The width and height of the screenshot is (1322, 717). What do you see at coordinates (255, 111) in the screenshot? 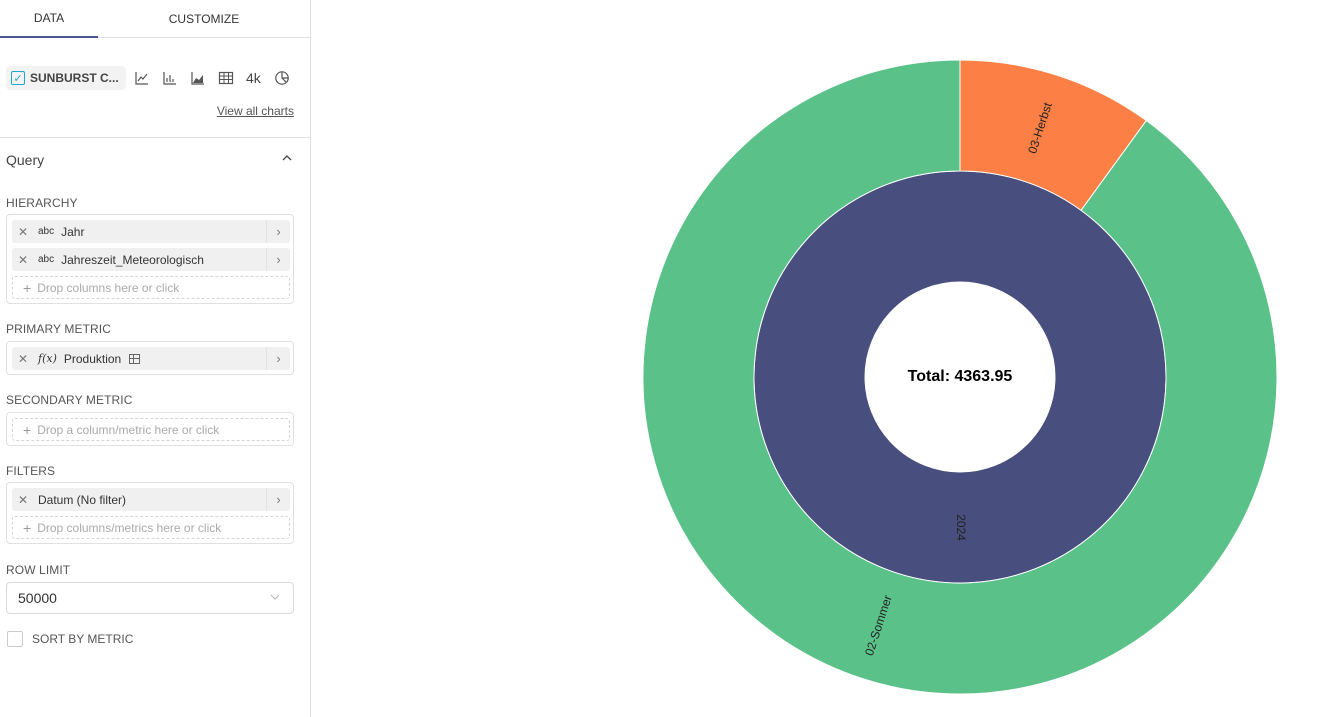
I see `view-all-charts-link: View all charts` at bounding box center [255, 111].